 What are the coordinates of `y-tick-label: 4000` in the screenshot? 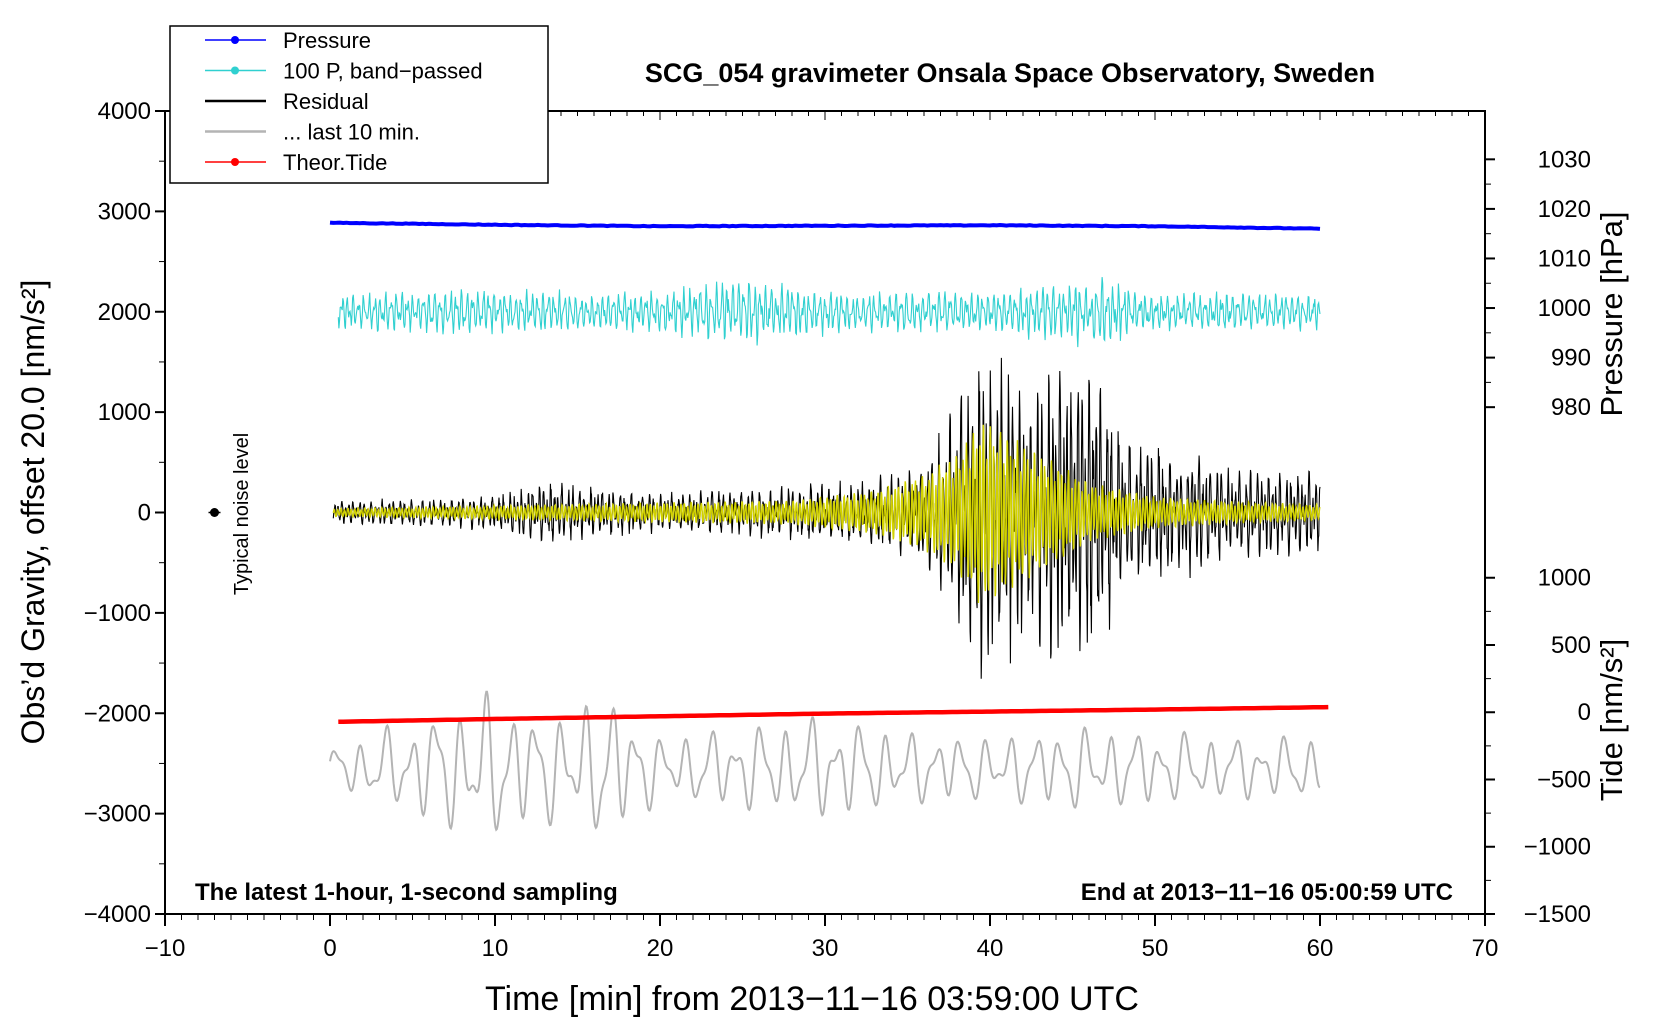 It's located at (124, 111).